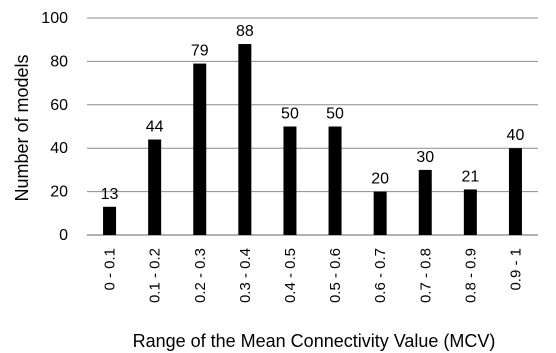  Describe the element at coordinates (335, 275) in the screenshot. I see `x-tick-label: 0.5 - 0.6` at that location.